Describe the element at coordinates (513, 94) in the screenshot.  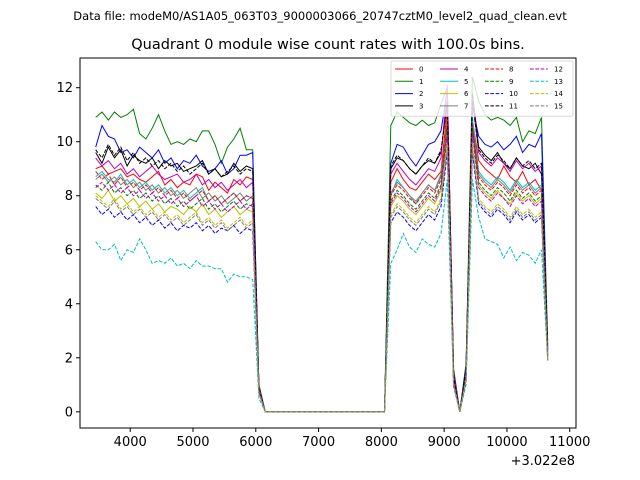
I see `legend-label-10: 10` at that location.